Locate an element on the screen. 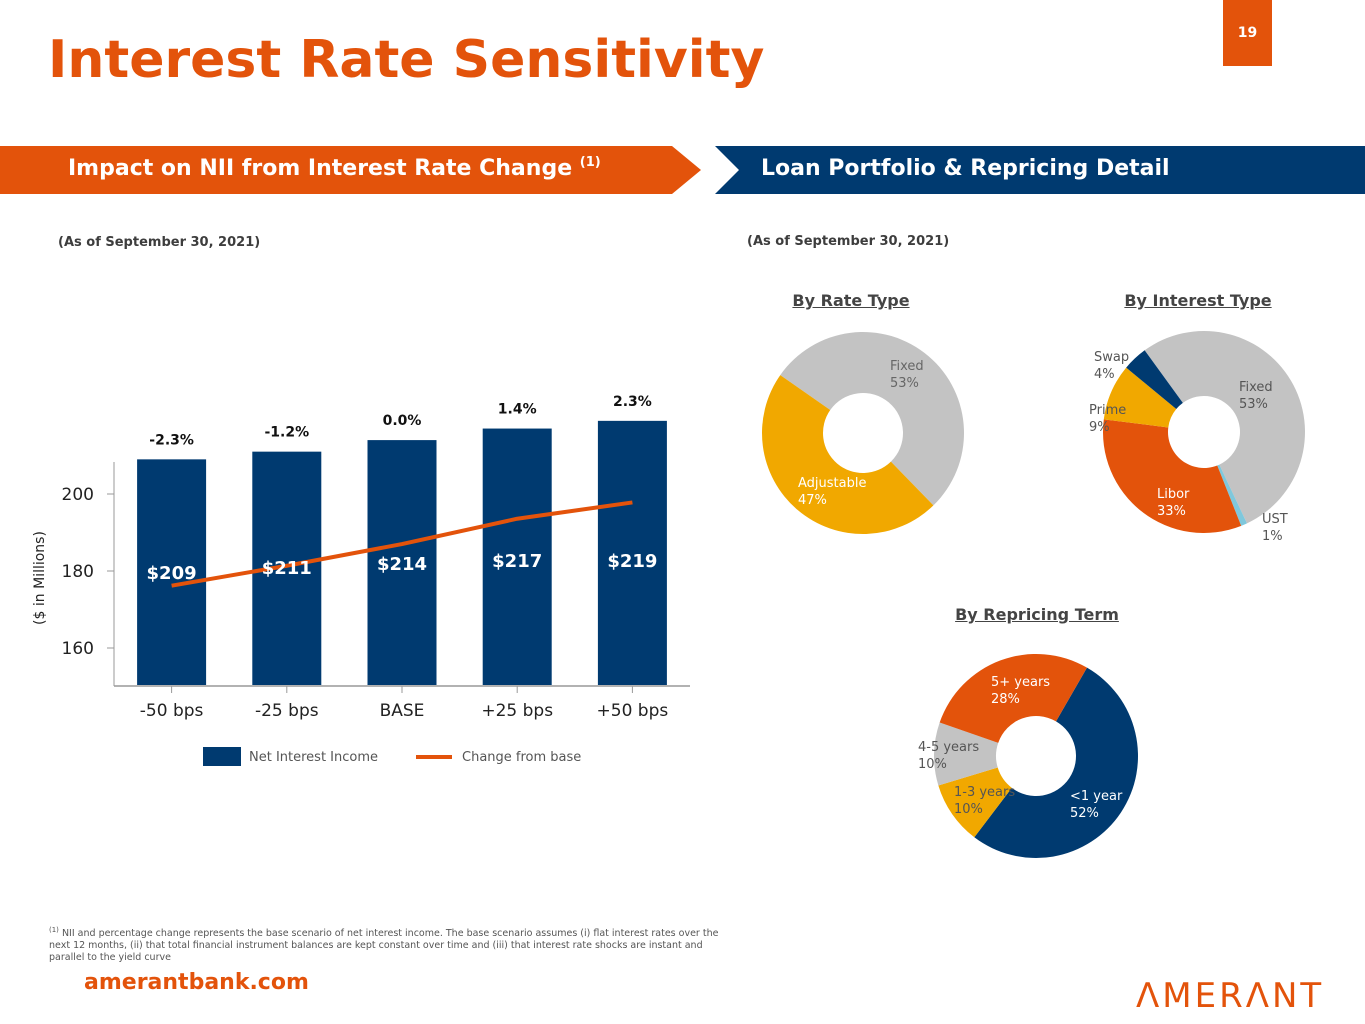 This screenshot has width=1365, height=1024. change-from-base-line is located at coordinates (402, 544).